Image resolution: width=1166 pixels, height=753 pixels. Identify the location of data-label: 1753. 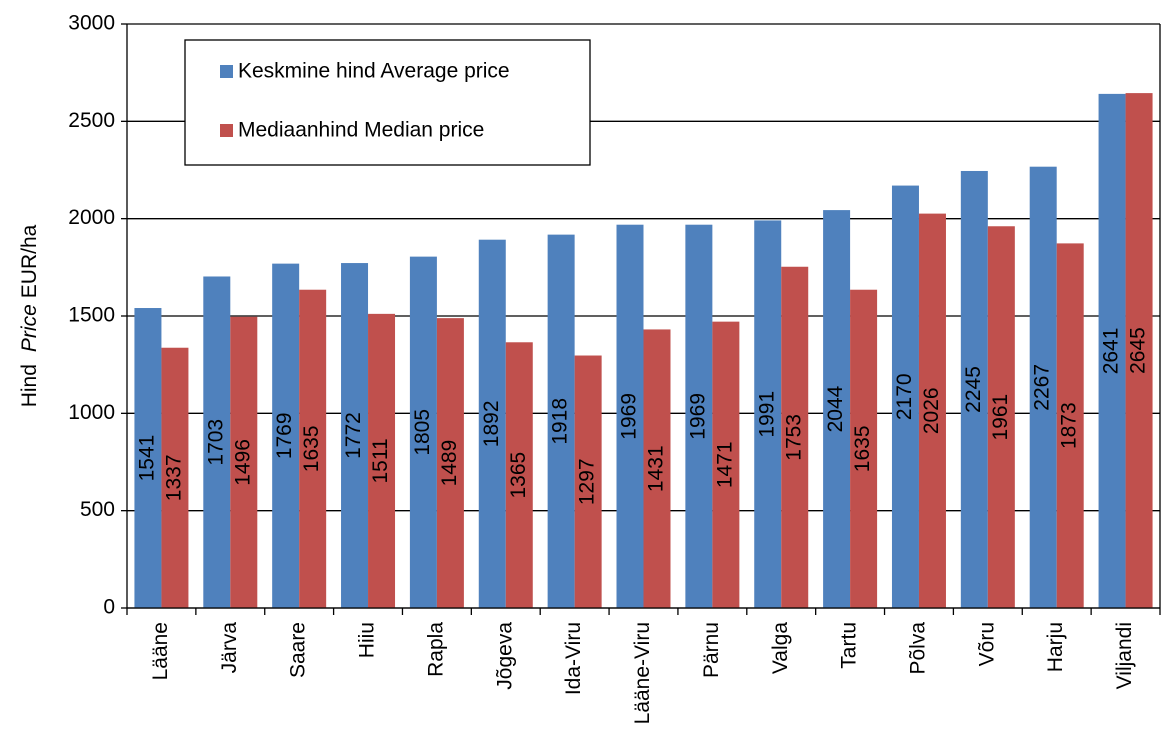
(793, 437).